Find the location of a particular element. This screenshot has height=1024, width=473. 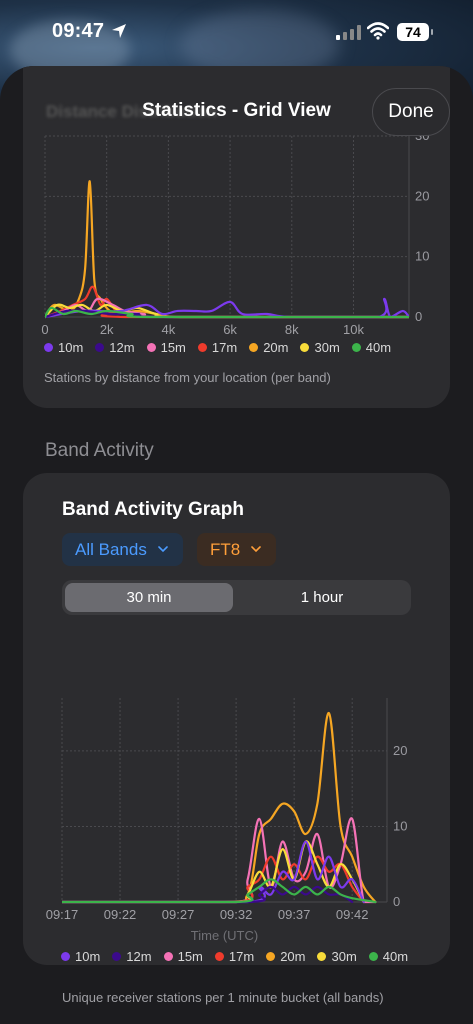

distance-chart-legend: 10m 12m 15m 17m 20m 30m 40m is located at coordinates (223, 347).